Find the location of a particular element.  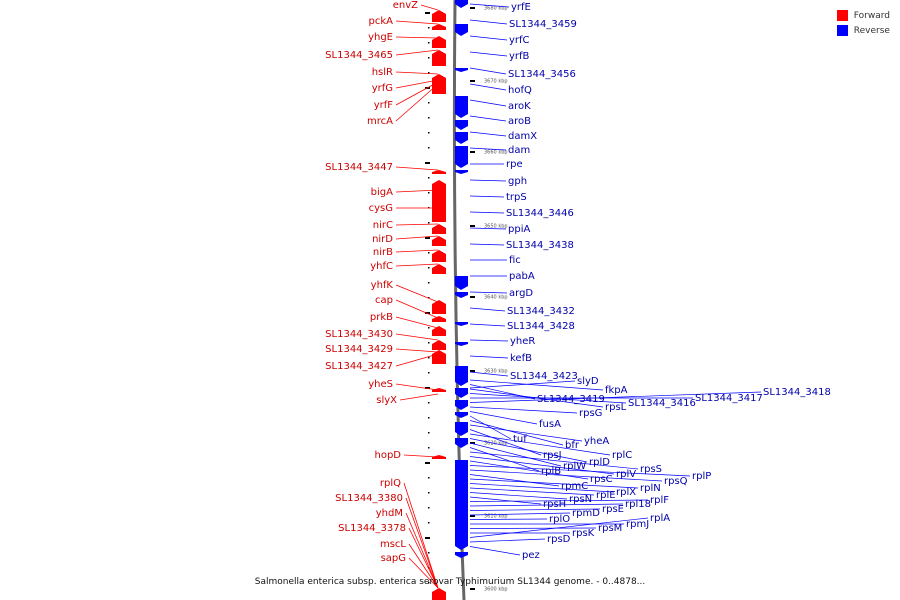

reverse-gene-label: rpsC is located at coordinates (601, 479).